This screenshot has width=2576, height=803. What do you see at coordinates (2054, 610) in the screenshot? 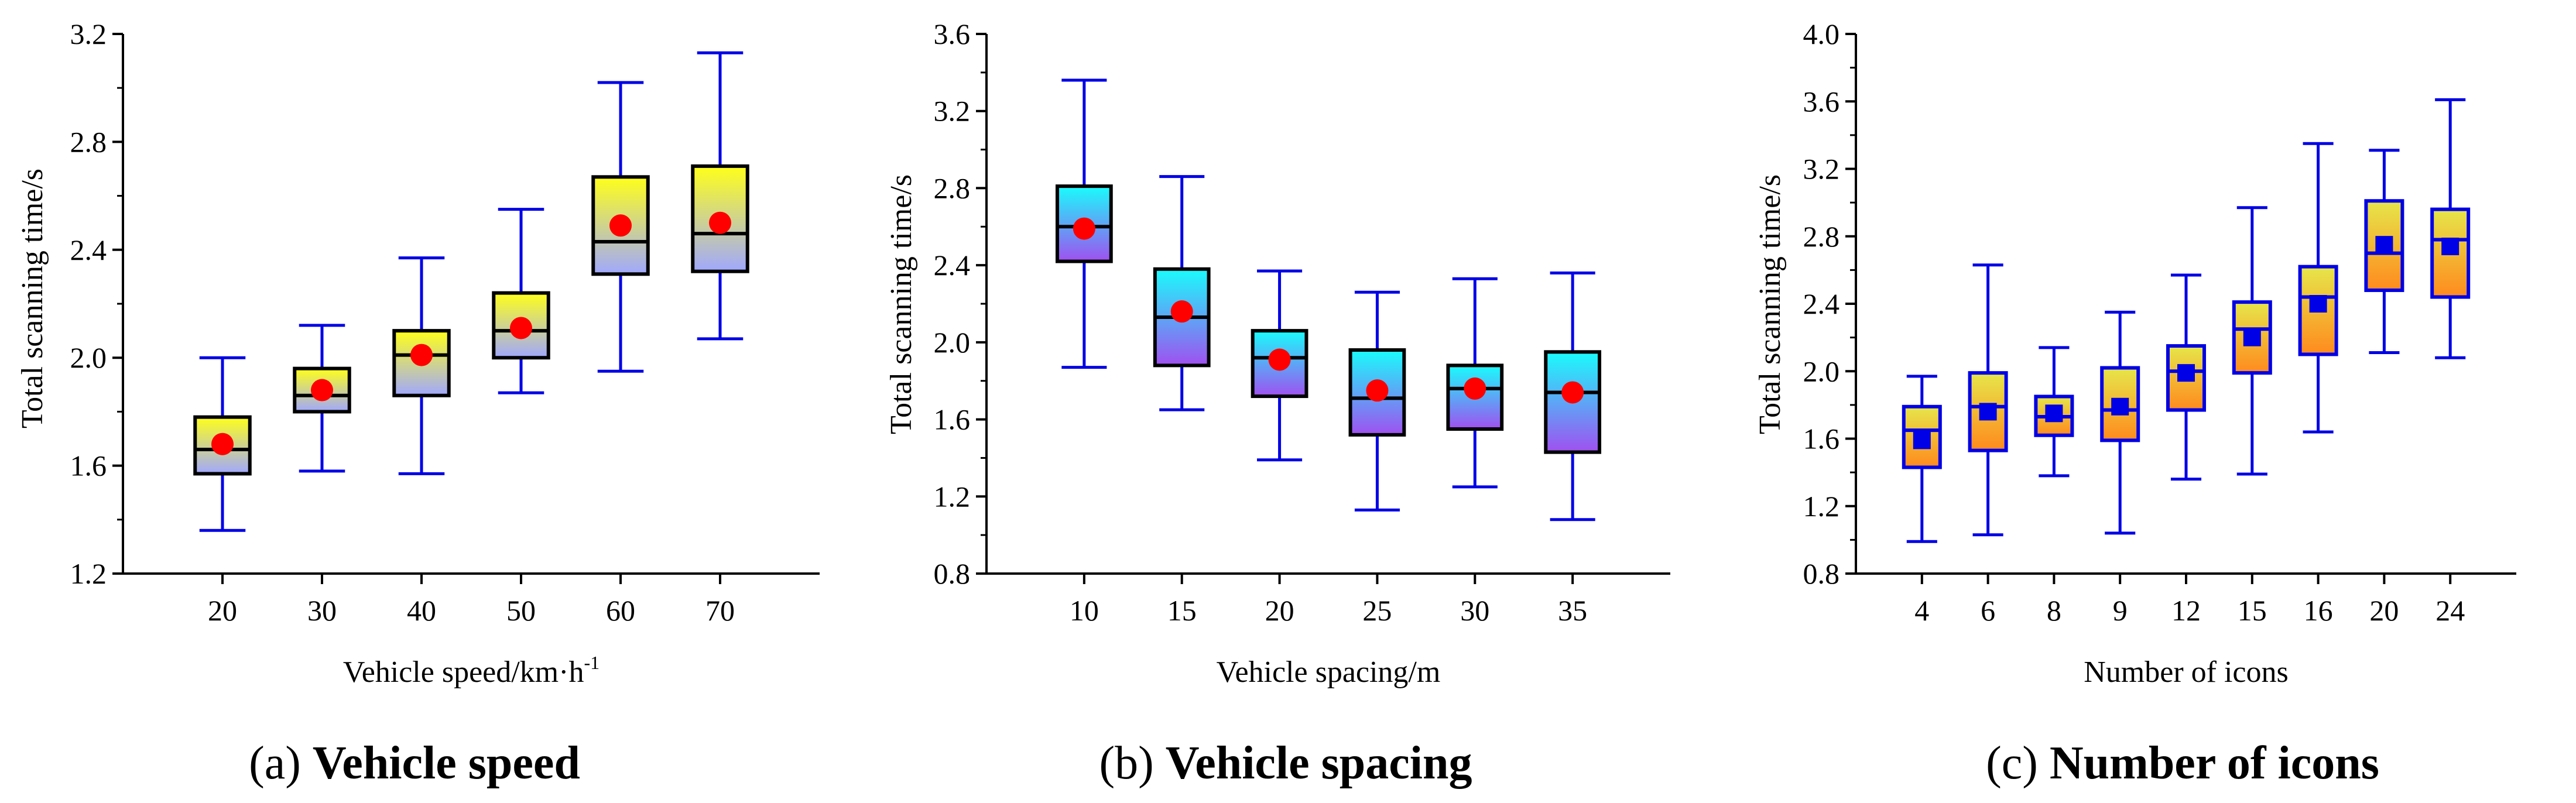
I see `x-tick-label-number-of-icons: 8` at bounding box center [2054, 610].